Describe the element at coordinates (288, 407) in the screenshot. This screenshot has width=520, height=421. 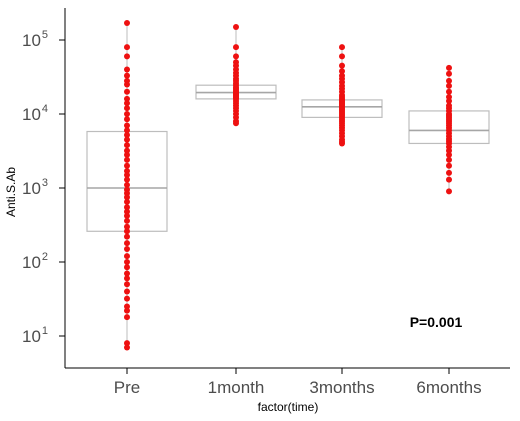
I see `x-axis-title: factor(time)` at that location.